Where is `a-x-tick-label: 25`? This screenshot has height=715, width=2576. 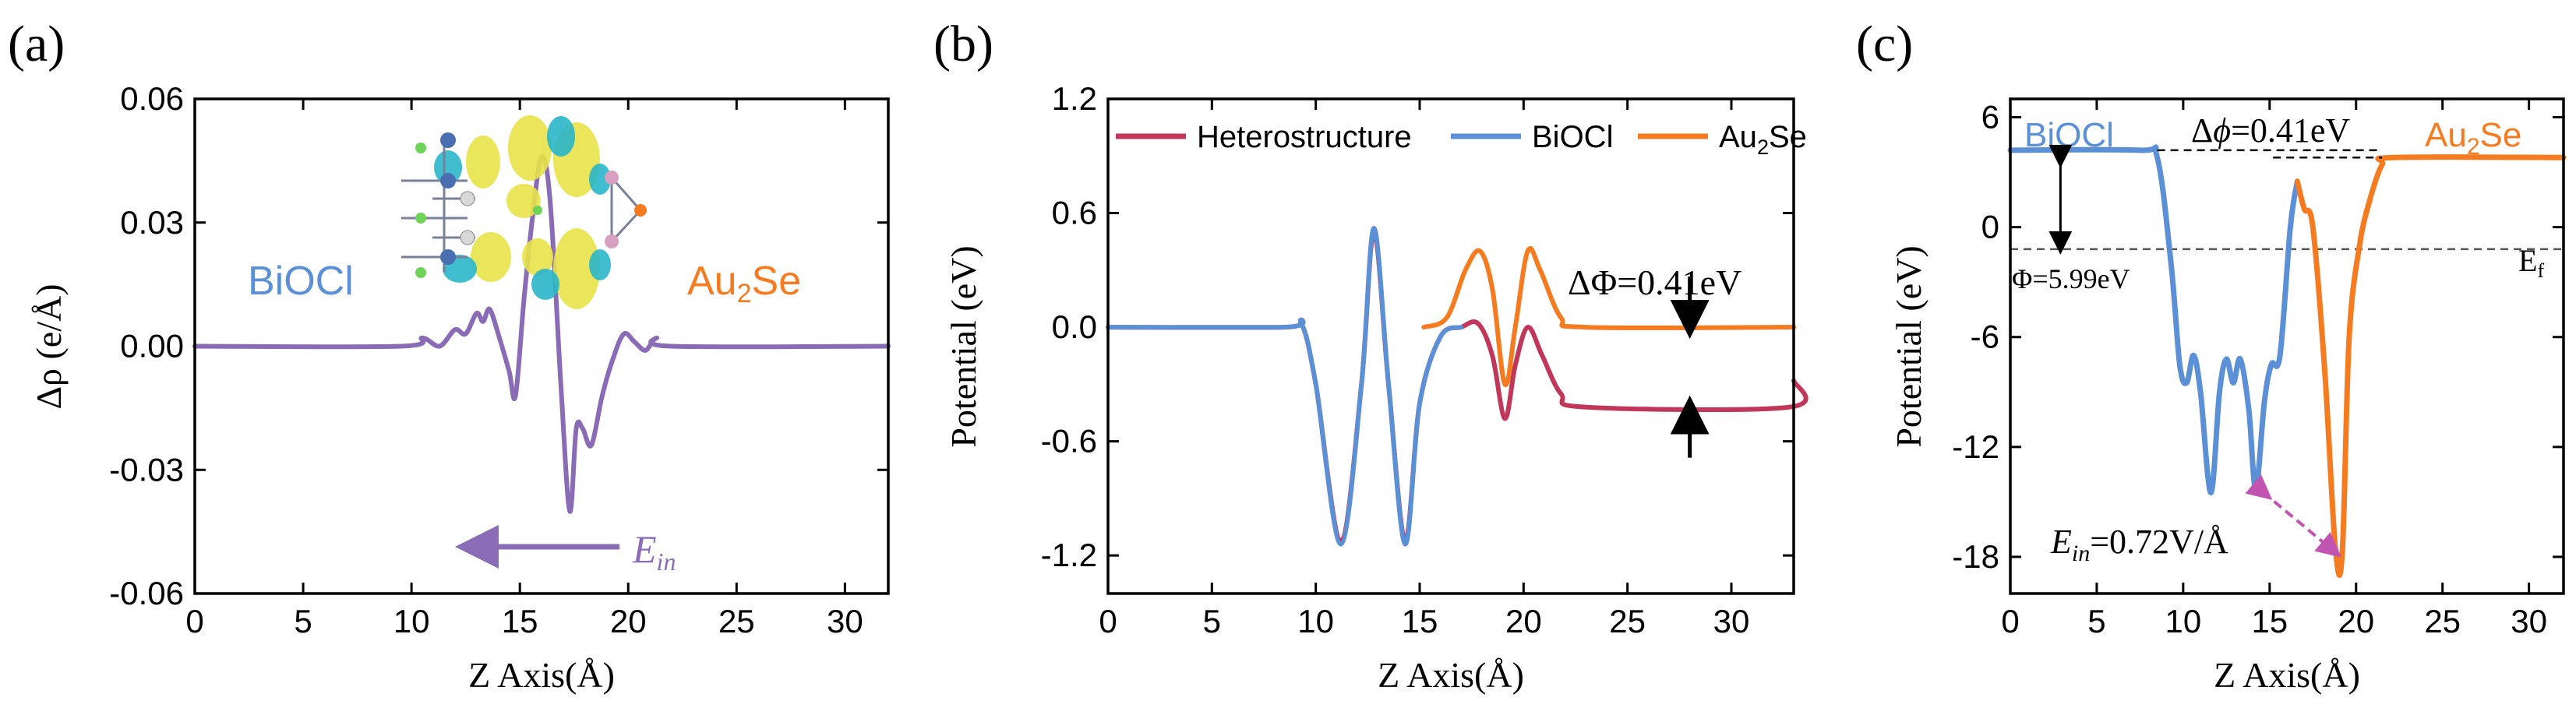
a-x-tick-label: 25 is located at coordinates (736, 621).